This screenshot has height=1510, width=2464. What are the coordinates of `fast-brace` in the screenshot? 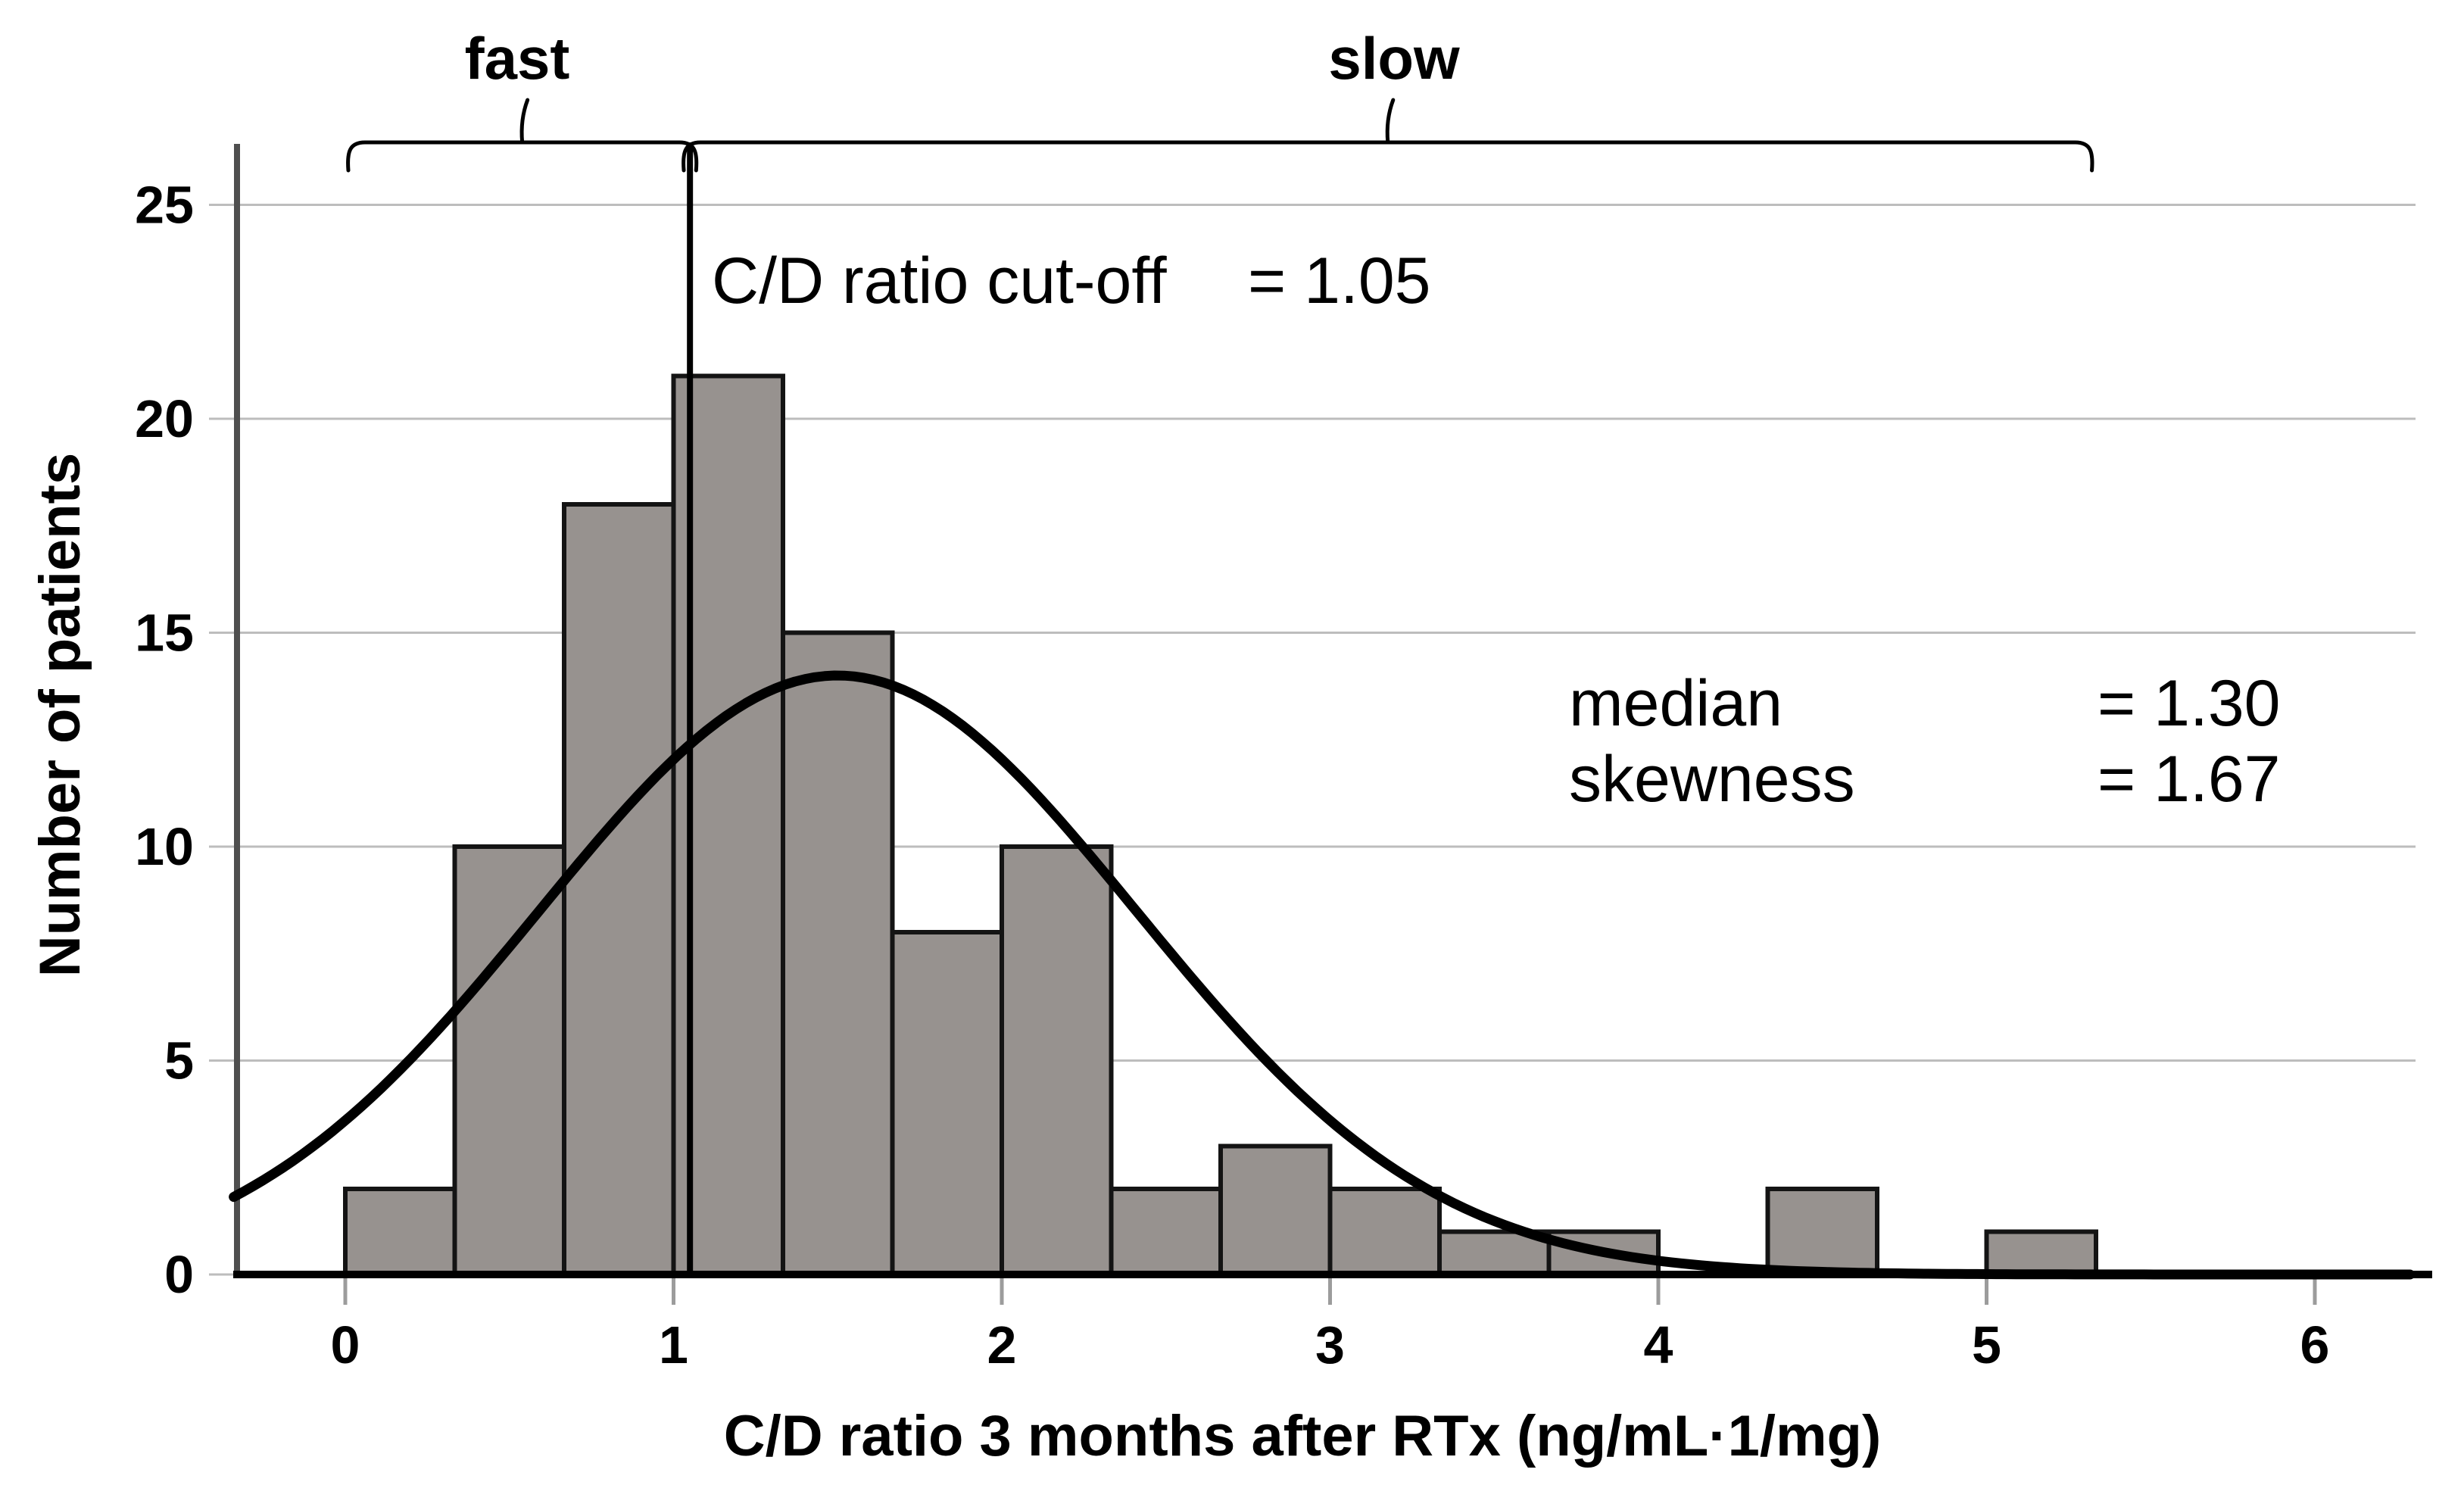 It's located at (522, 156).